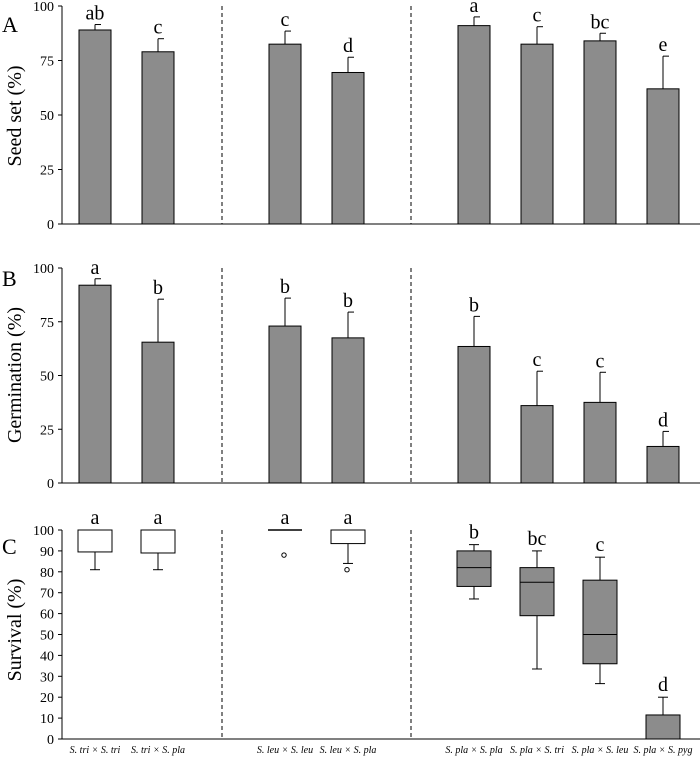 This screenshot has height=759, width=700. What do you see at coordinates (663, 45) in the screenshot?
I see `significance-letter: e` at bounding box center [663, 45].